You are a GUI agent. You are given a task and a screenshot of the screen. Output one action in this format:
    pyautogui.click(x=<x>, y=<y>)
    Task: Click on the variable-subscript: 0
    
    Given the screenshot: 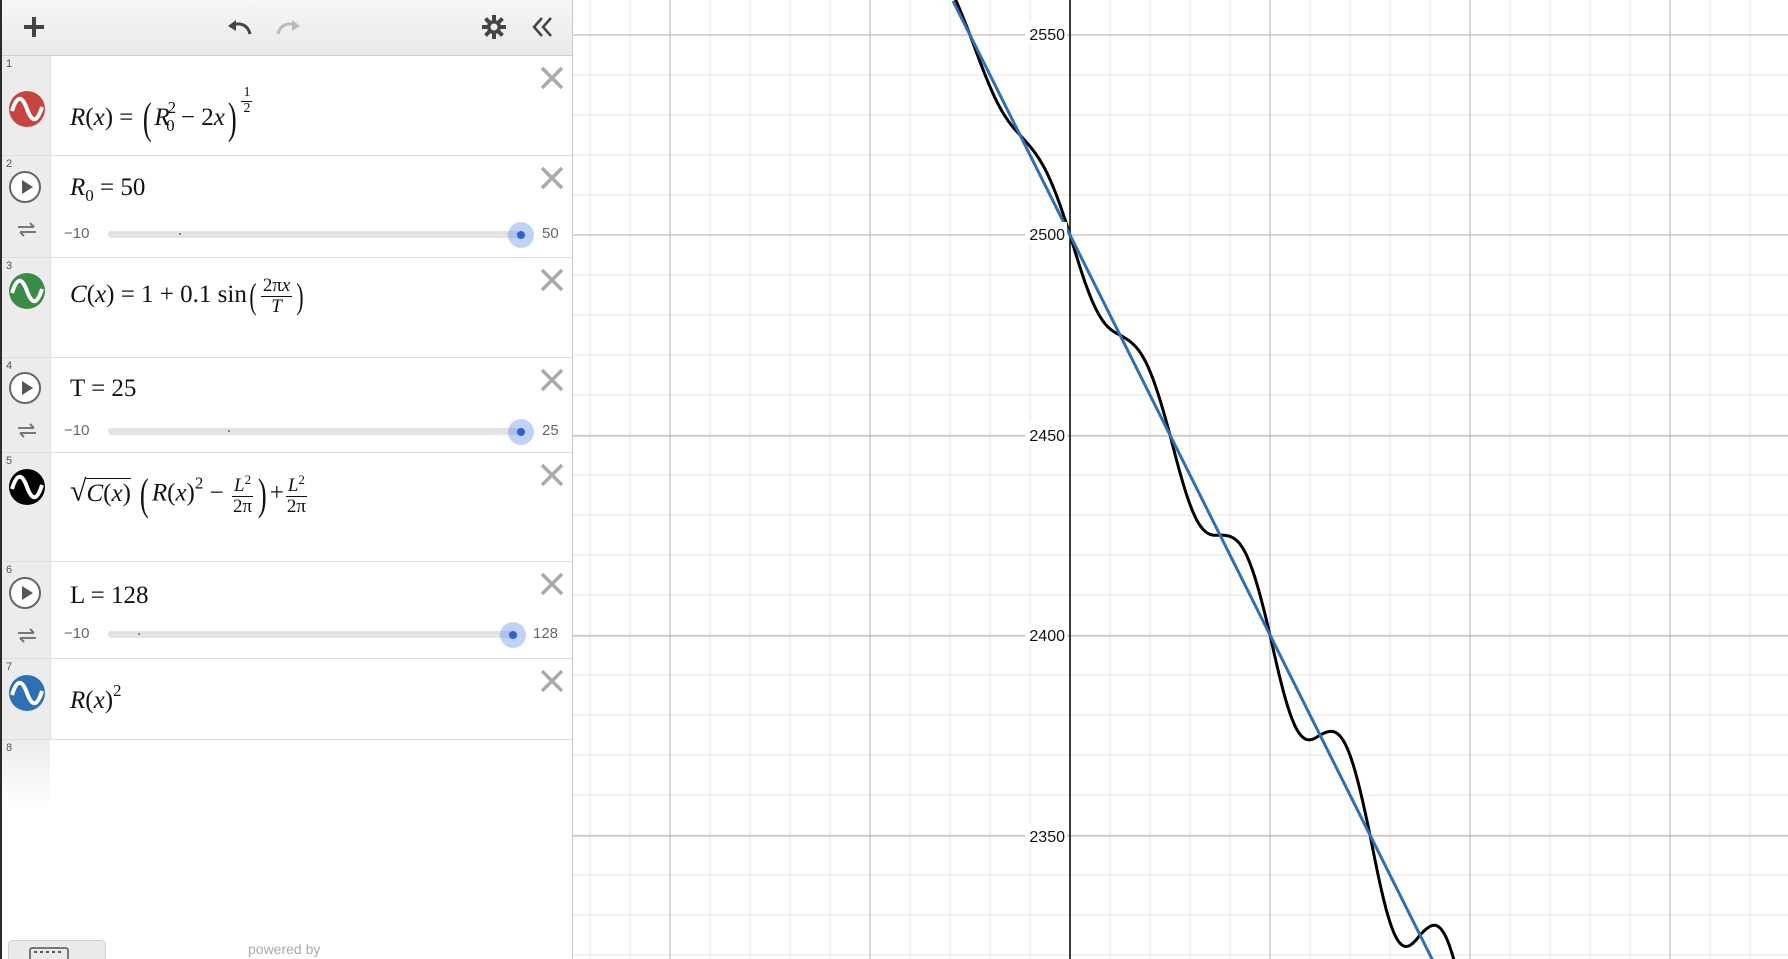 What is the action you would take?
    pyautogui.click(x=89, y=195)
    